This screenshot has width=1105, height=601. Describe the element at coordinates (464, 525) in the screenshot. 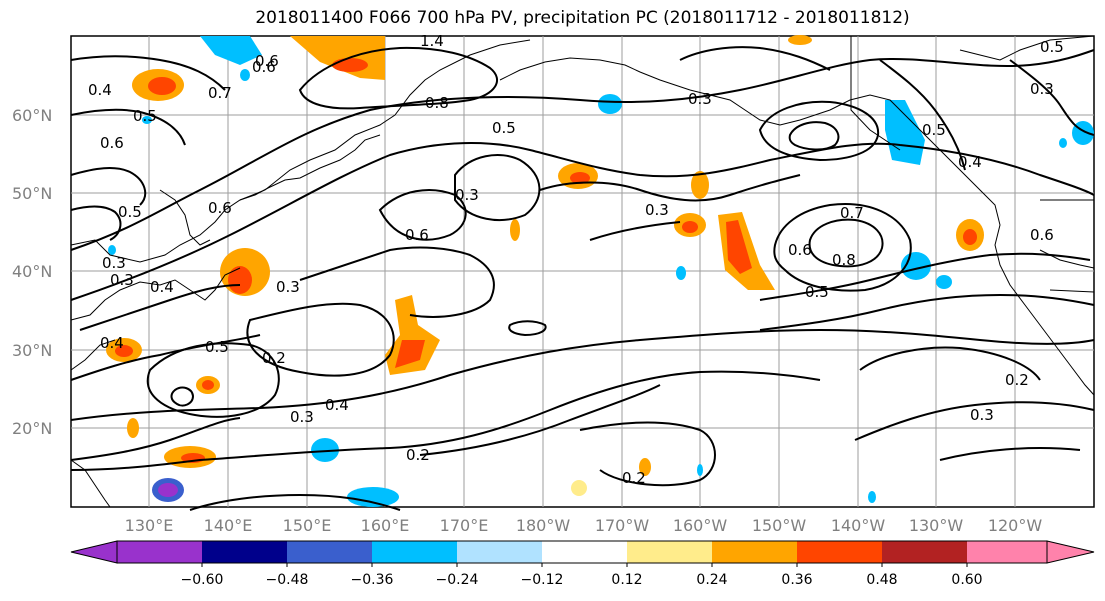

I see `lon-label: 170°E` at that location.